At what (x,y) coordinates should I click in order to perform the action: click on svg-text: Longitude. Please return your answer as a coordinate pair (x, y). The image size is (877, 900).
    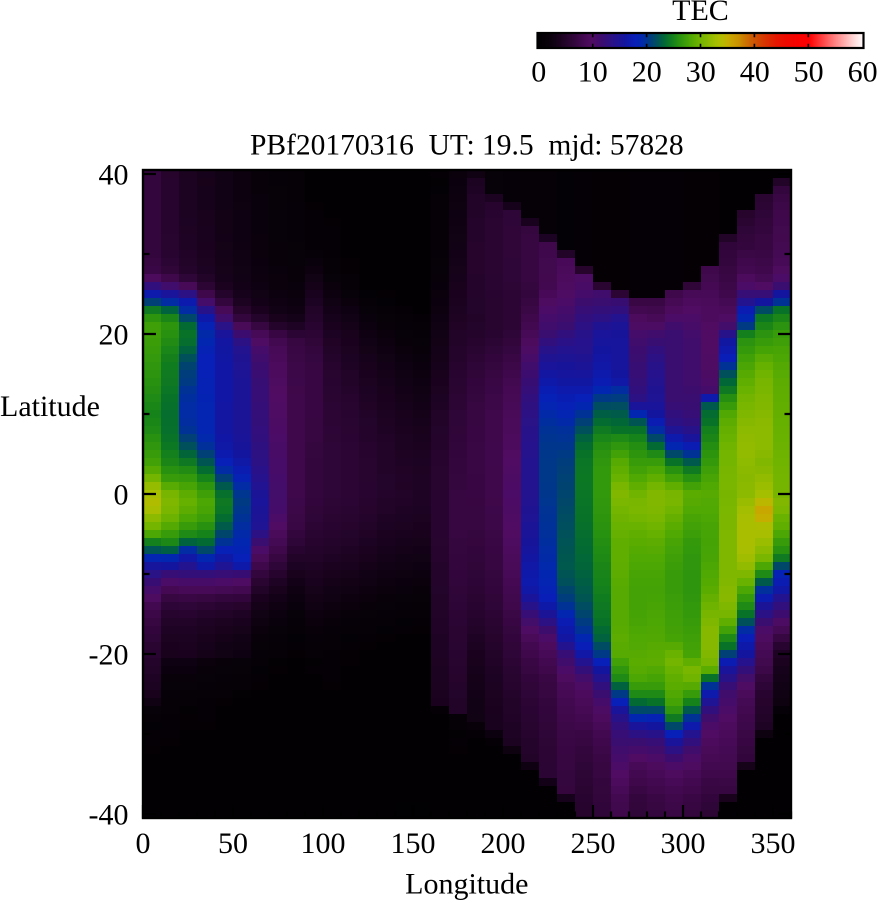
    Looking at the image, I should click on (466, 883).